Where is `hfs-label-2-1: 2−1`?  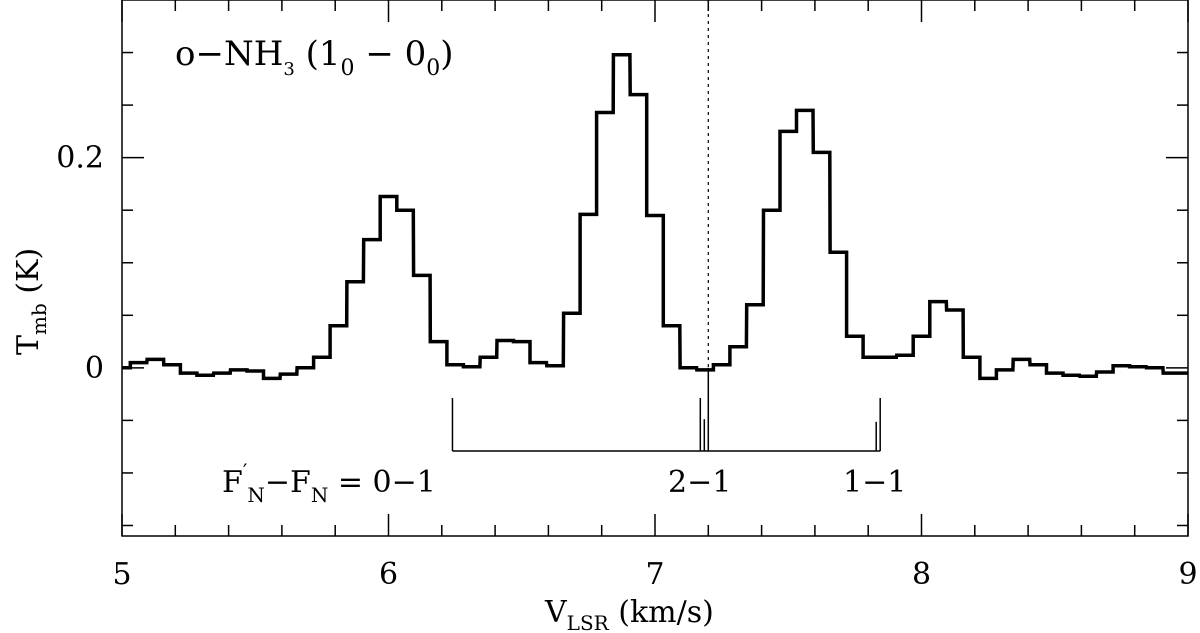
hfs-label-2-1: 2−1 is located at coordinates (699, 482).